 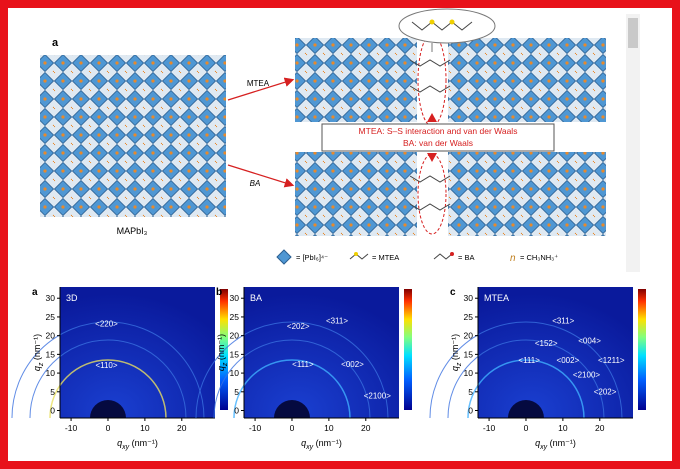 I want to click on legend: n = [PbI₆]⁴⁻ = MTEA = BA = CH₃NH₃⁺, so click(x=417, y=257).